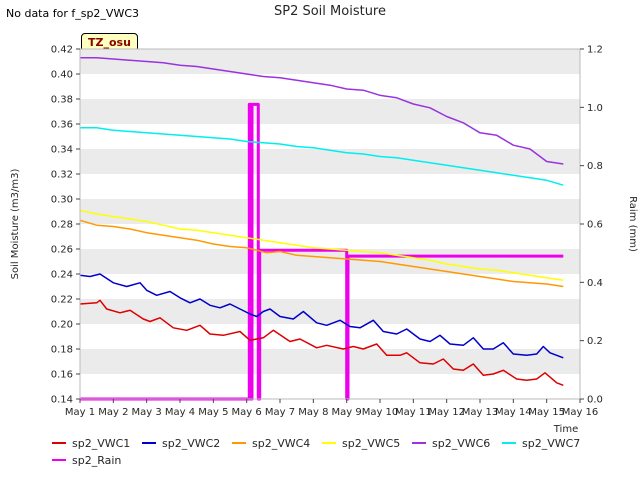 This screenshot has width=640, height=480. What do you see at coordinates (347, 412) in the screenshot?
I see `x-tick-label: May 9` at bounding box center [347, 412].